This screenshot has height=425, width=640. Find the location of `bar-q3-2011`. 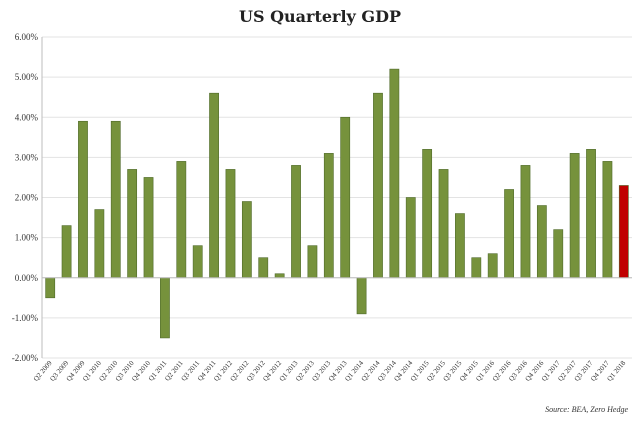

bar-q3-2011 is located at coordinates (197, 262).